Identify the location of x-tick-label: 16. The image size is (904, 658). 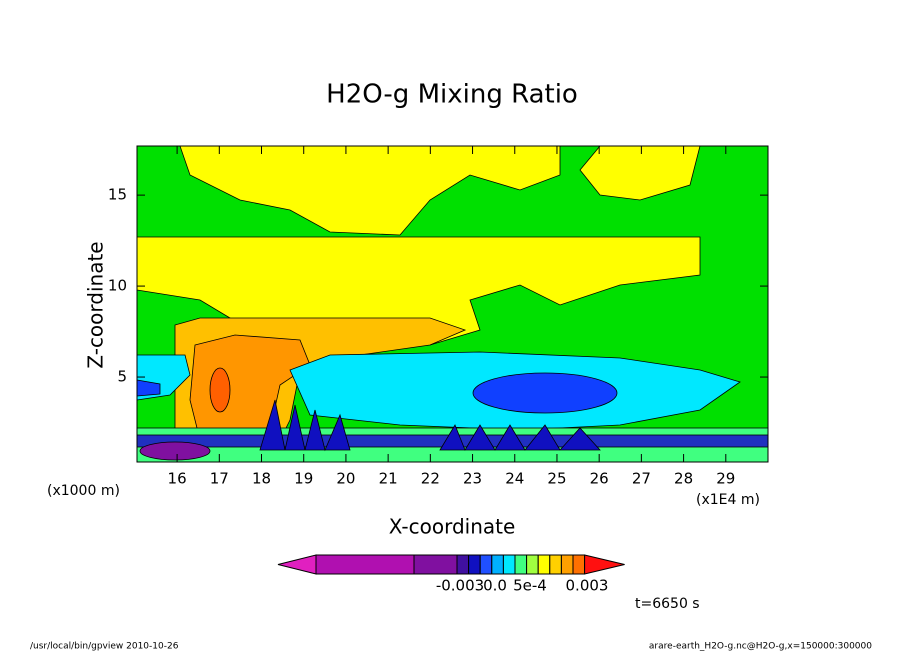
(177, 479).